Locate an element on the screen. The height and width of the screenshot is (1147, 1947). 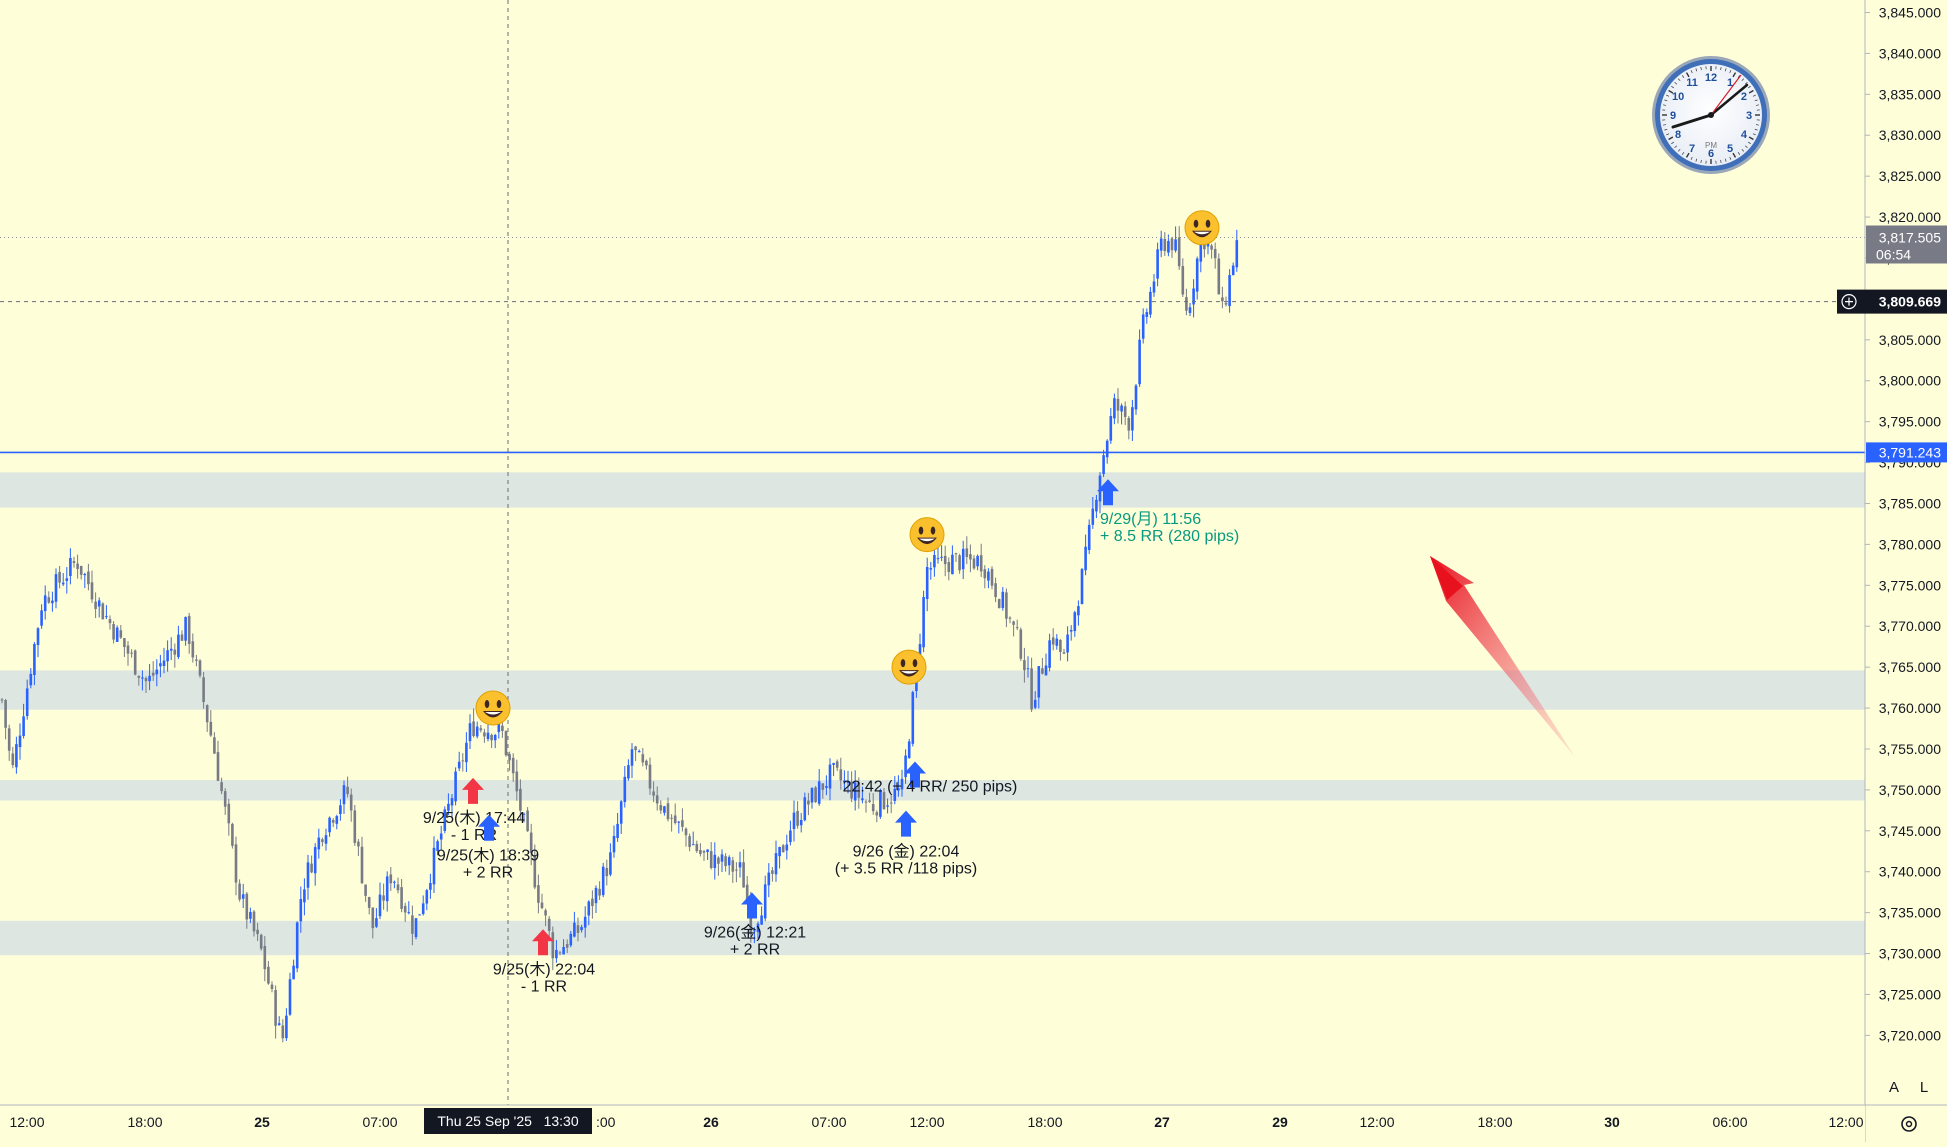
clock-numeral: 11 is located at coordinates (1692, 83).